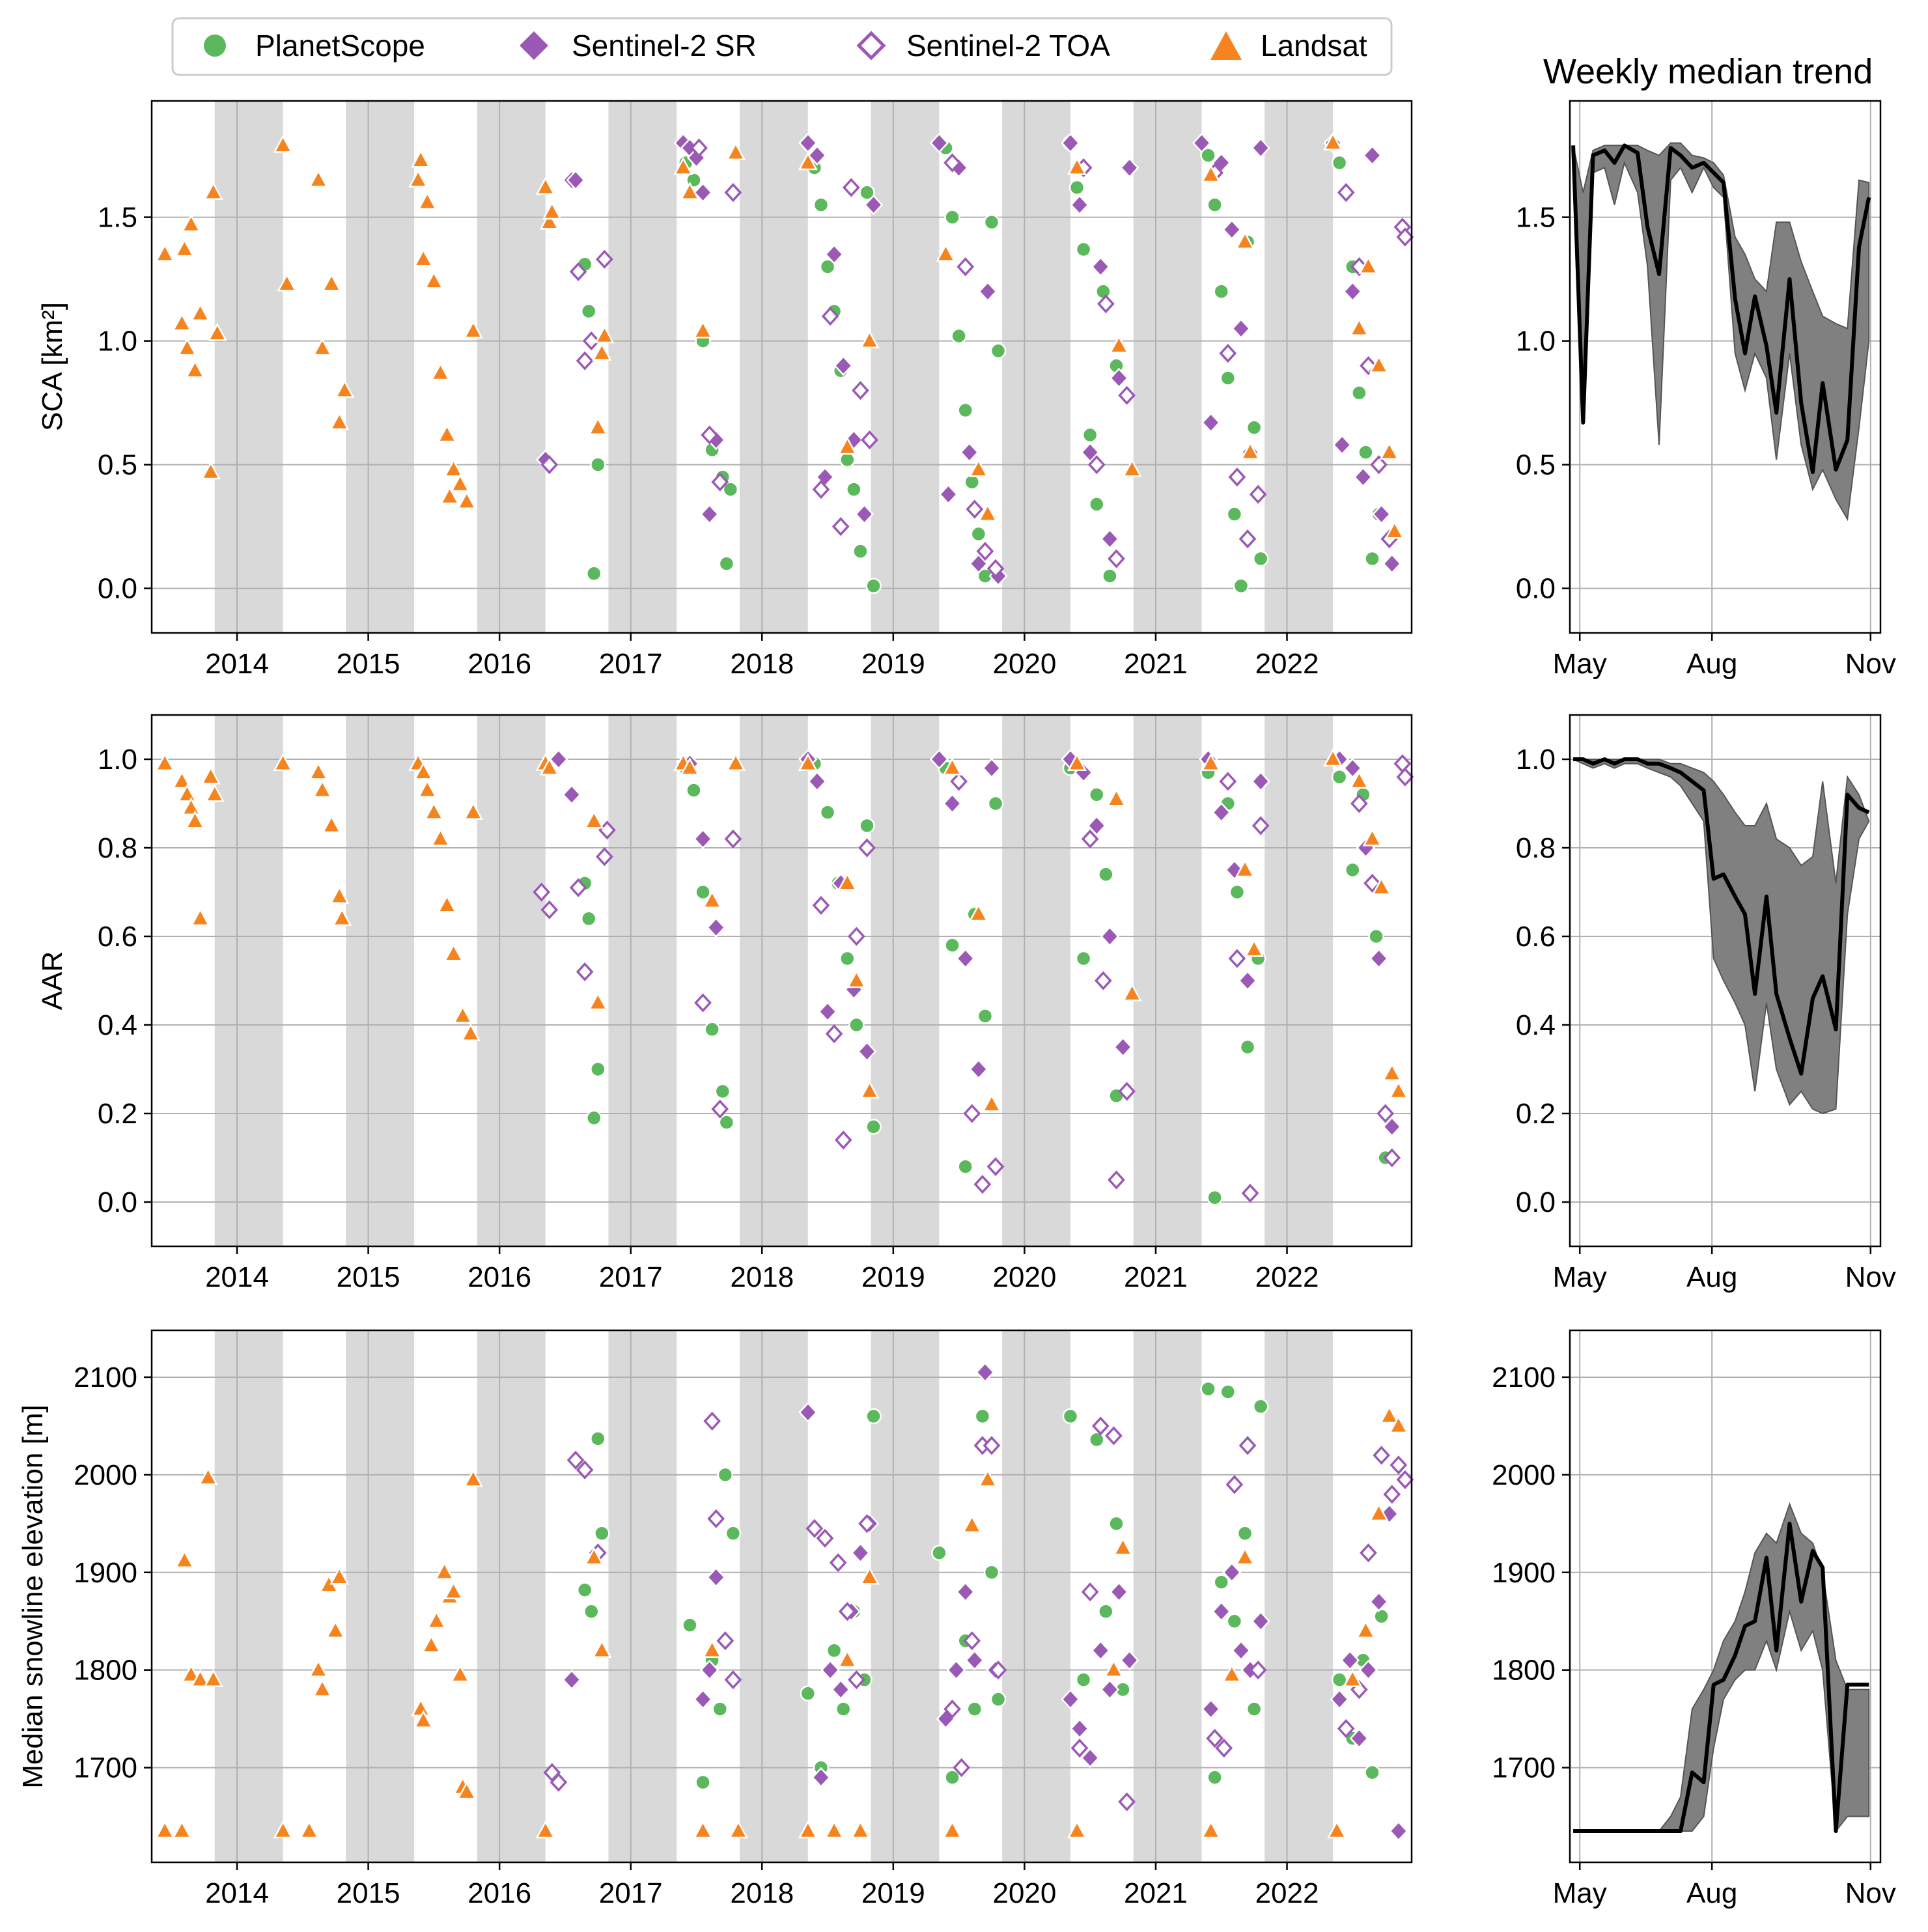  What do you see at coordinates (871, 46) in the screenshot?
I see `hollow-diamond-marker-icon` at bounding box center [871, 46].